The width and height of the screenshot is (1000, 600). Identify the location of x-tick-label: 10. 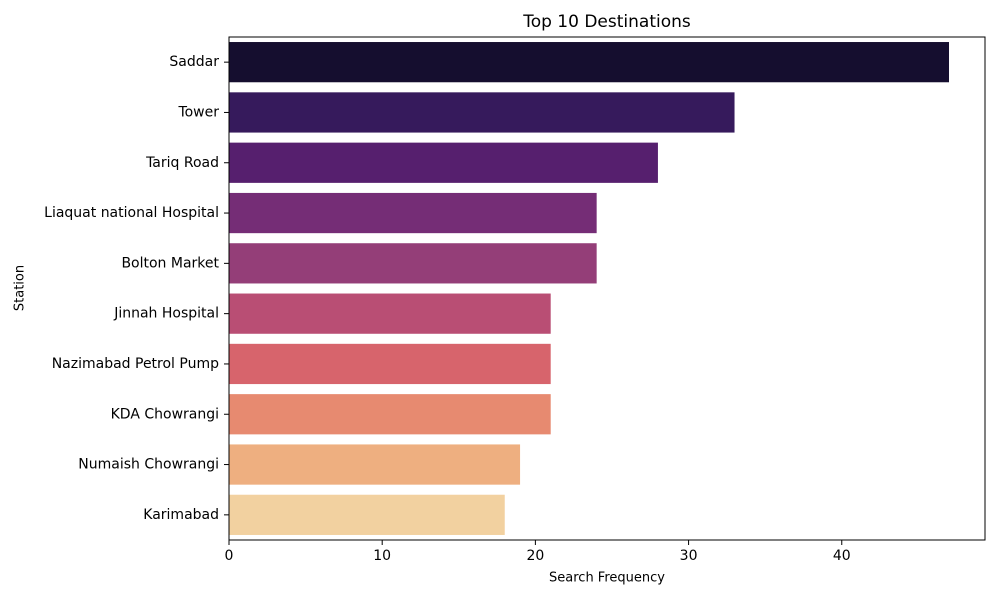
(382, 556).